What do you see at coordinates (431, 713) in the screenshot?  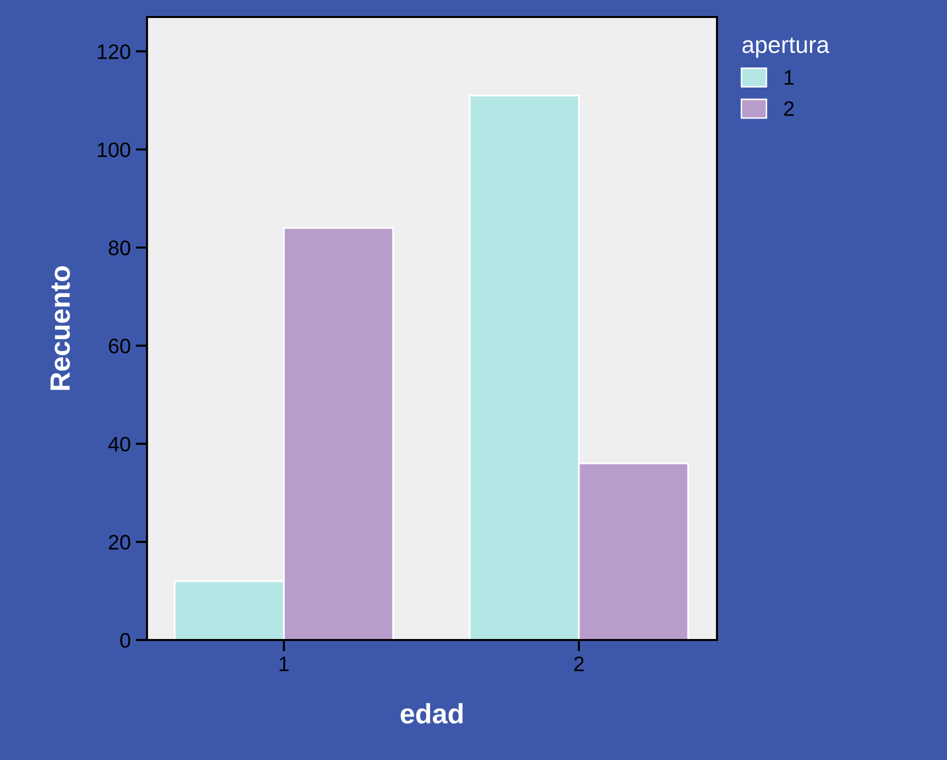 I see `x-axis-title: edad` at bounding box center [431, 713].